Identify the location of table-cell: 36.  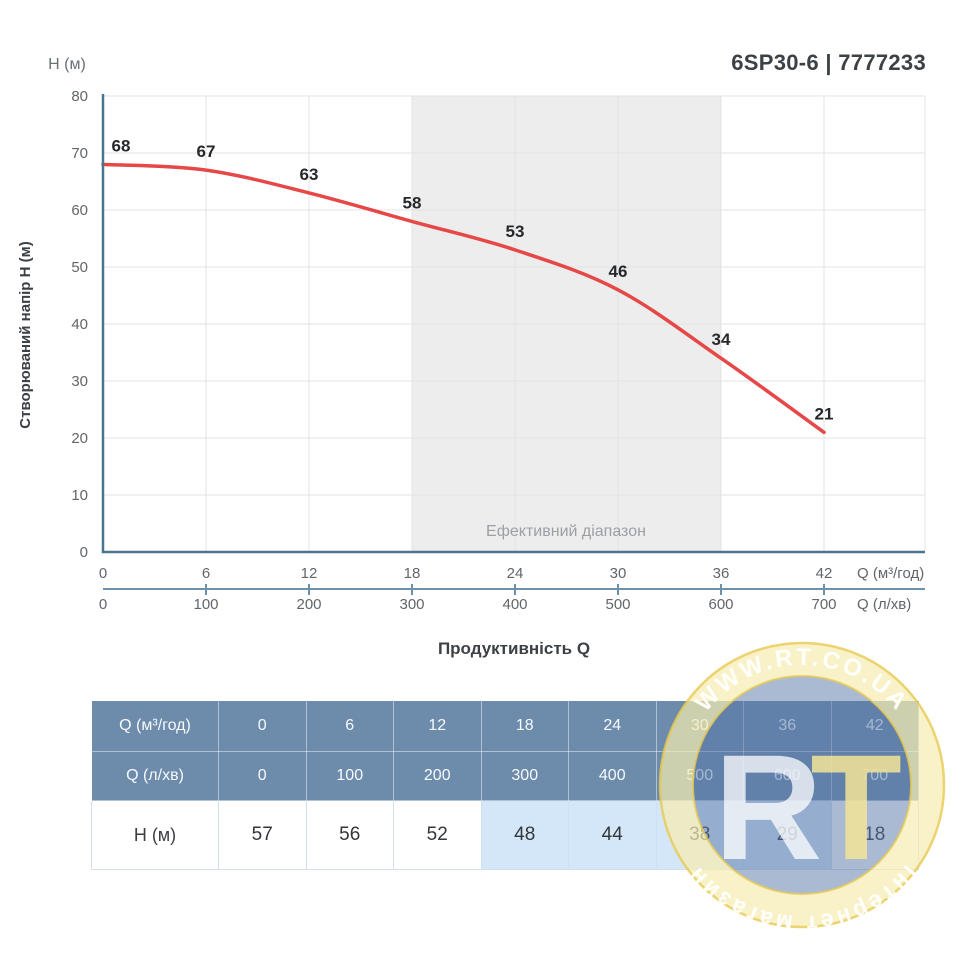
(787, 726).